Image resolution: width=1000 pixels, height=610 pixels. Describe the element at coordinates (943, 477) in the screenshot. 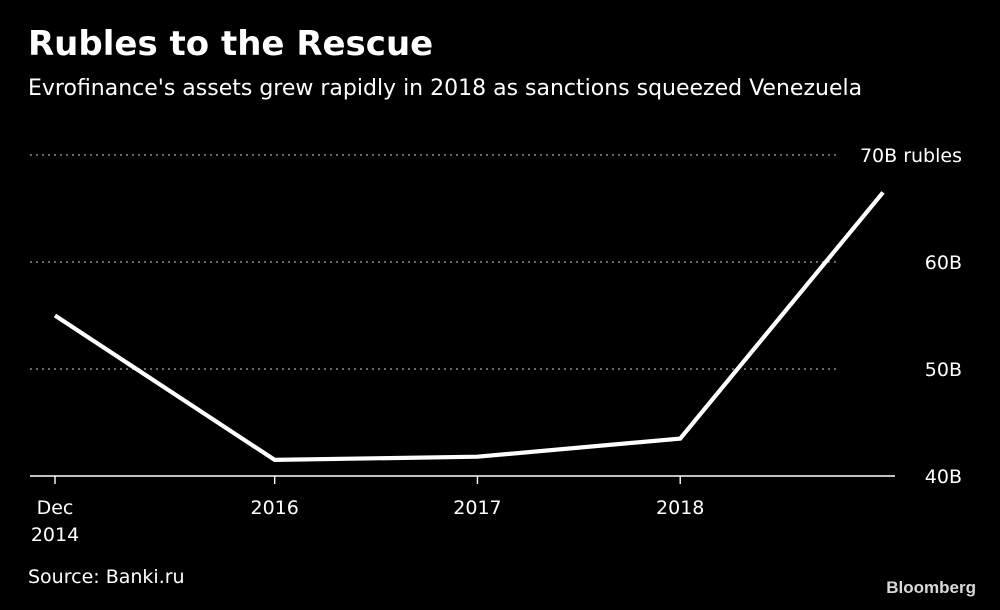

I see `y-tick-label-40: 40B` at that location.